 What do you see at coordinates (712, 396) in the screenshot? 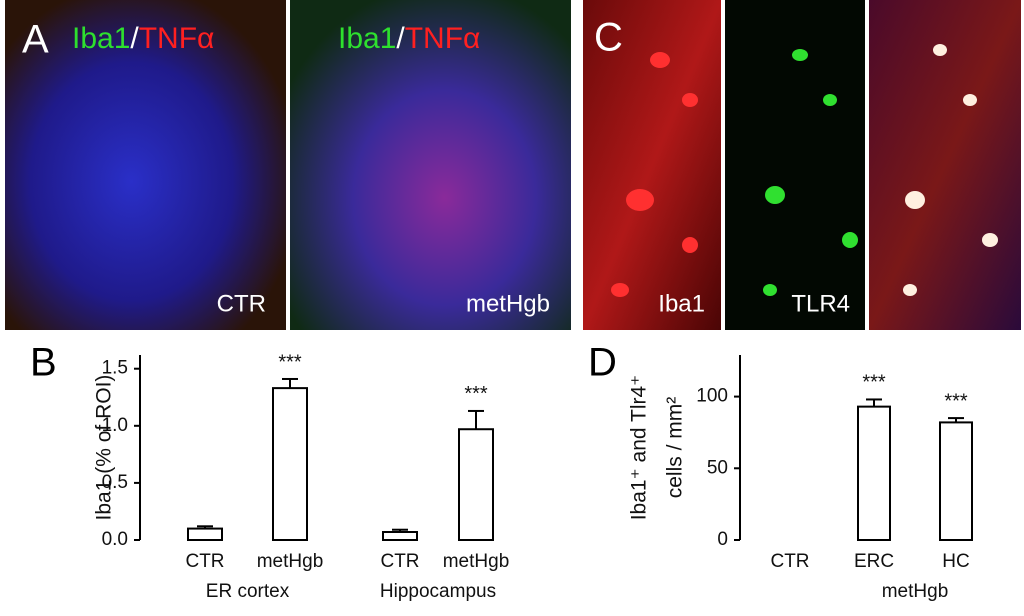
I see `y-tick-label: 100` at bounding box center [712, 396].